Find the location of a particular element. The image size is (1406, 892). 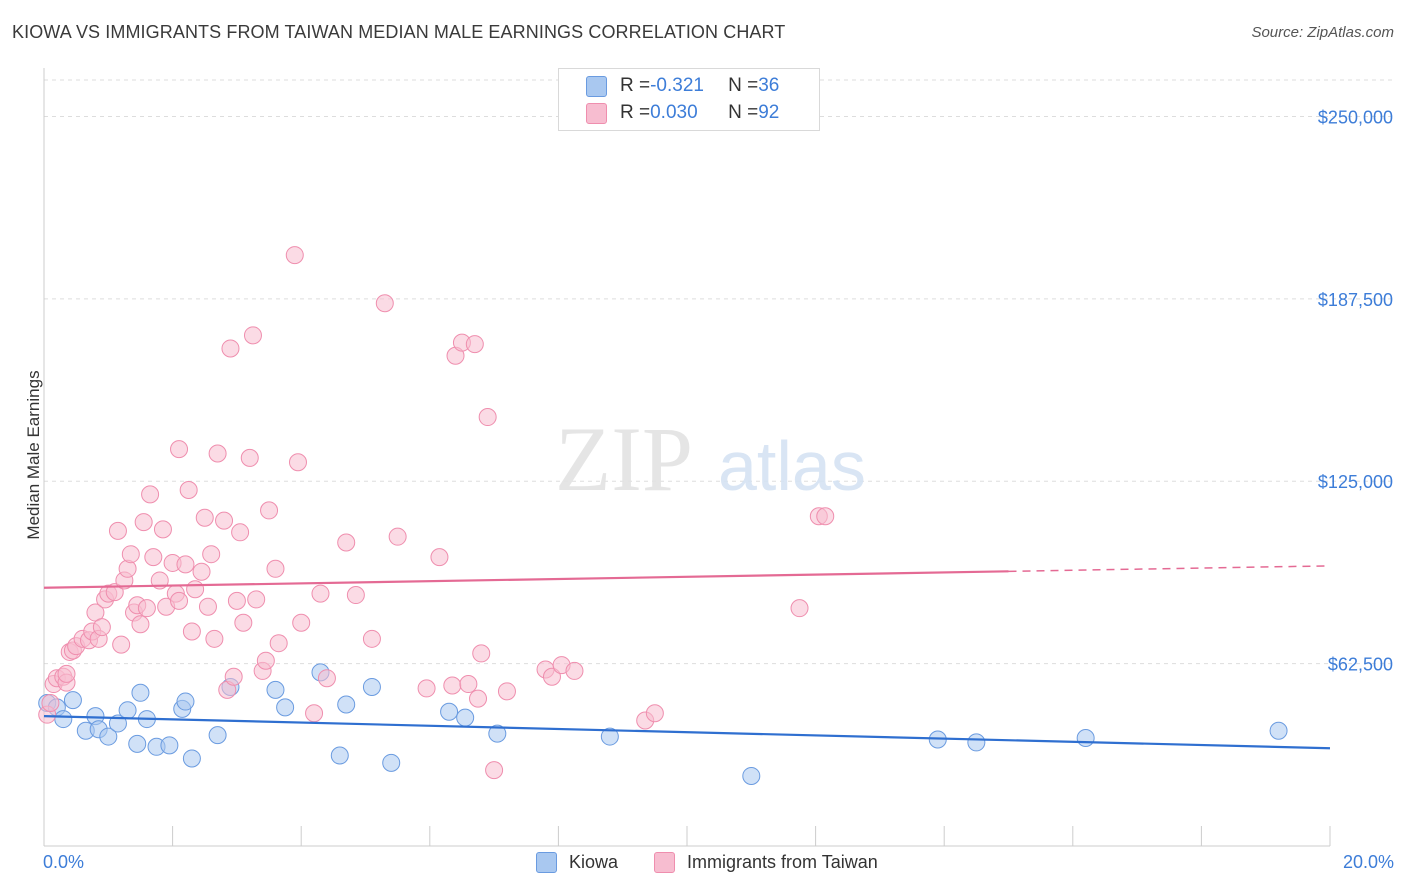

series-legend-taiwan-label: Immigrants from Taiwan is located at coordinates (782, 862).